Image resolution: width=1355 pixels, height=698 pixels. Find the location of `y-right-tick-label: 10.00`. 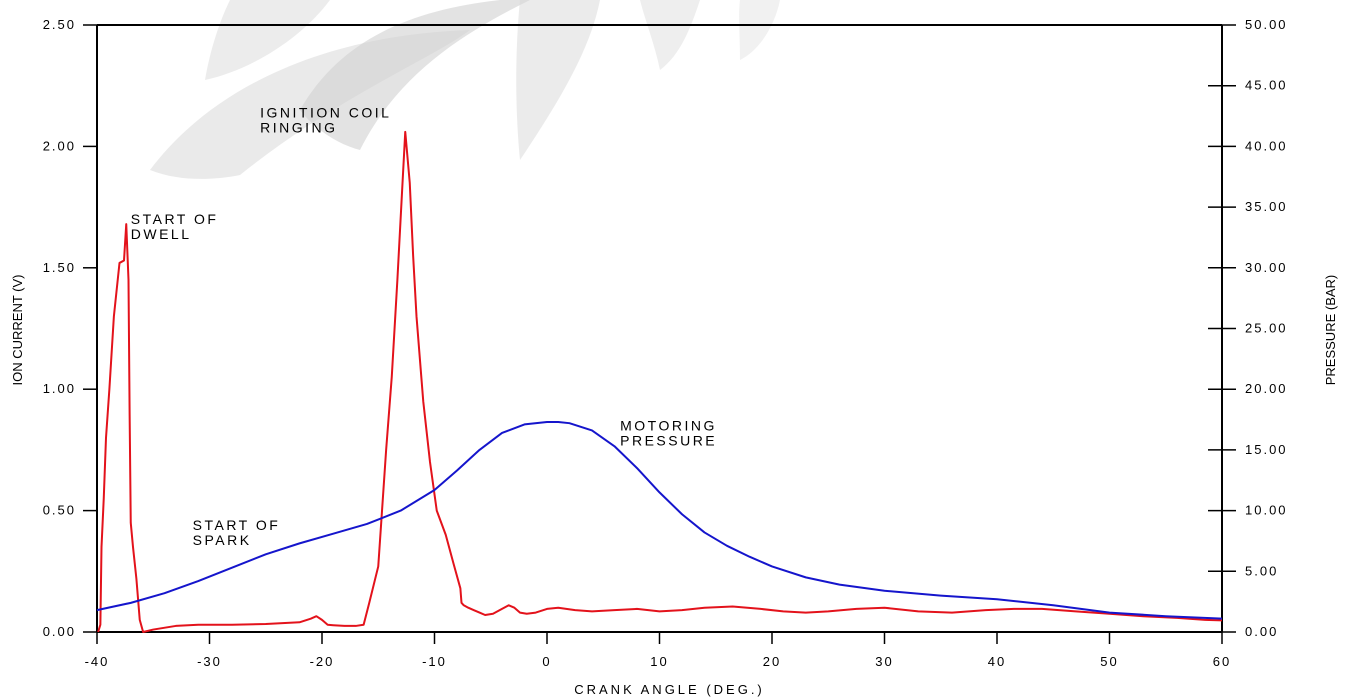

y-right-tick-label: 10.00 is located at coordinates (1266, 510).